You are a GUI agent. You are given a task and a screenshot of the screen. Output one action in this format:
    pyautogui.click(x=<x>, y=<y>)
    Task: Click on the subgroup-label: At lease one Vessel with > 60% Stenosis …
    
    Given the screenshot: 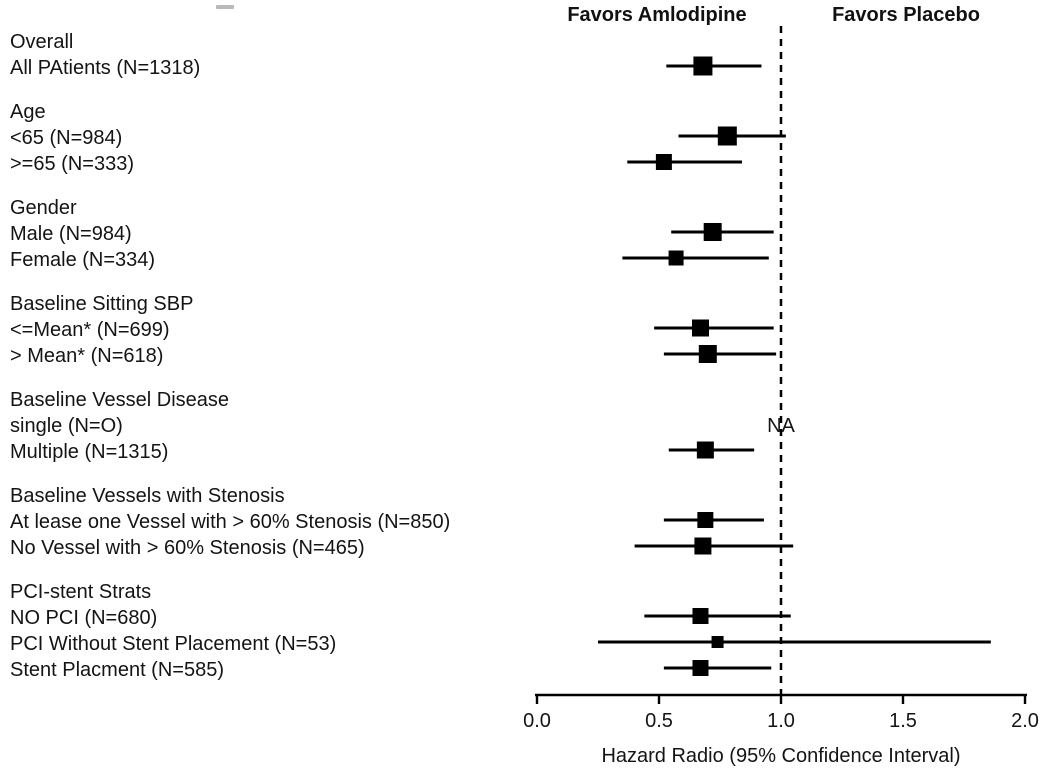 What is the action you would take?
    pyautogui.click(x=230, y=522)
    